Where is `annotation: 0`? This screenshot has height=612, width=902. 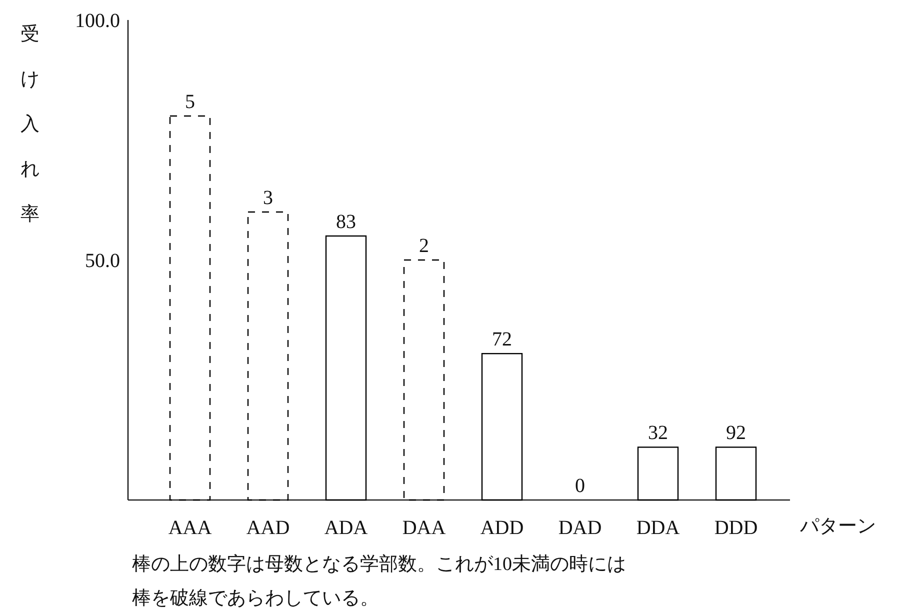 annotation: 0 is located at coordinates (580, 486).